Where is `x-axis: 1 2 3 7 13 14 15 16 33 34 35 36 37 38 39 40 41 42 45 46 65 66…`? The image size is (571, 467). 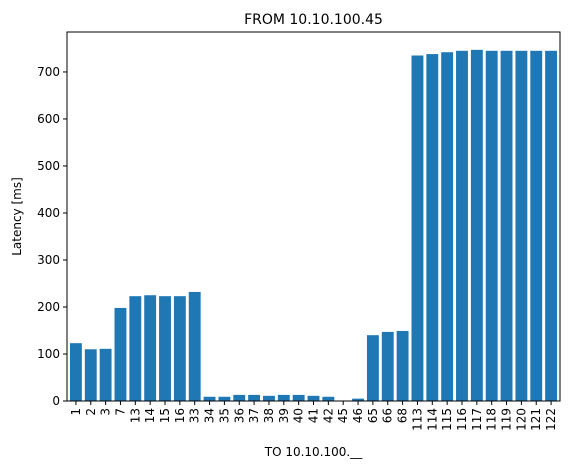
x-axis: 1 2 3 7 13 14 15 16 33 34 35 36 37 38 39 40 41 42 45 46 65 66… is located at coordinates (313, 416).